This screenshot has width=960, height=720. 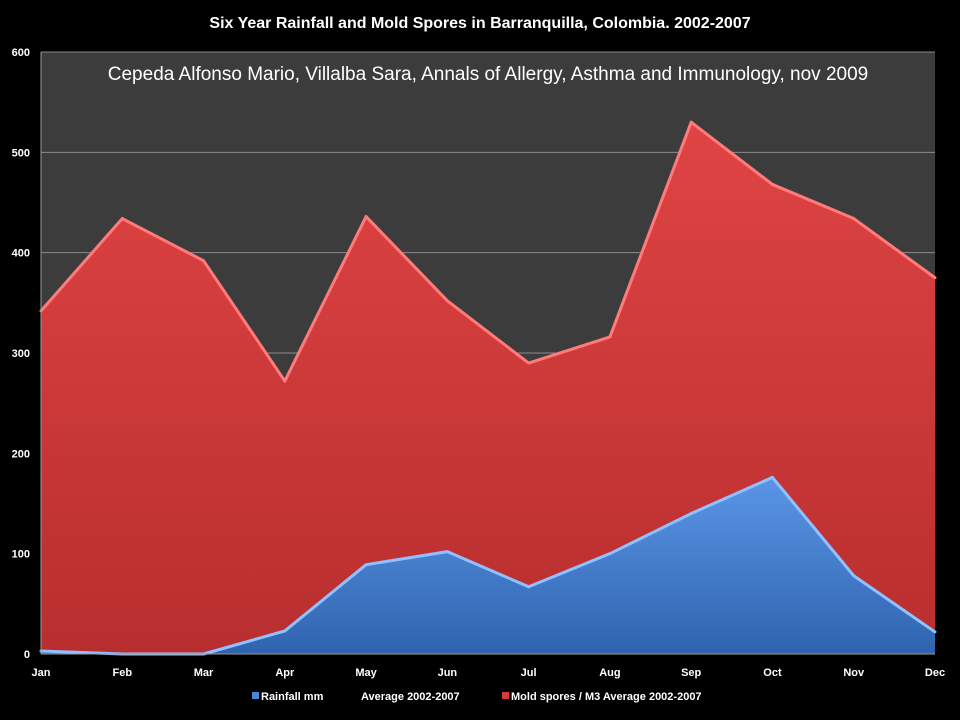 I want to click on y-tick-label-400: 400, so click(x=21, y=254).